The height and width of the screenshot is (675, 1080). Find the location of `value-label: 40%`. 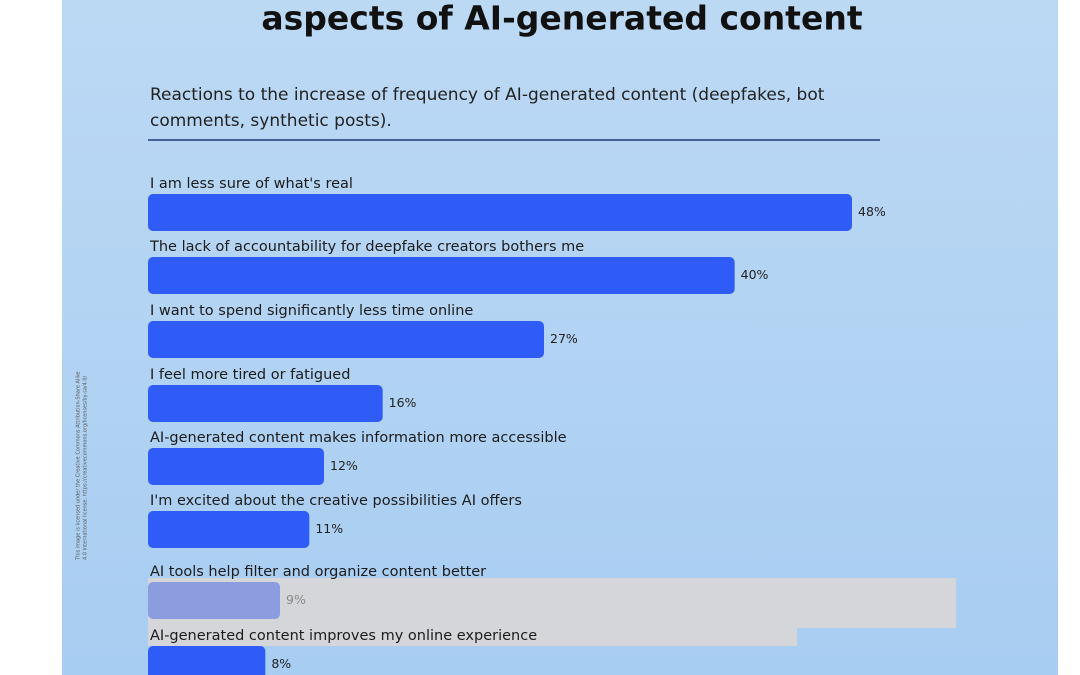

value-label: 40% is located at coordinates (755, 274).